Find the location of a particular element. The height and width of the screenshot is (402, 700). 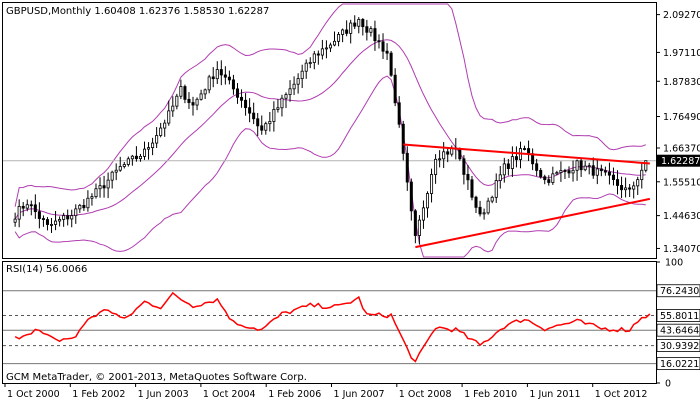

trendline-lower is located at coordinates (533, 223).